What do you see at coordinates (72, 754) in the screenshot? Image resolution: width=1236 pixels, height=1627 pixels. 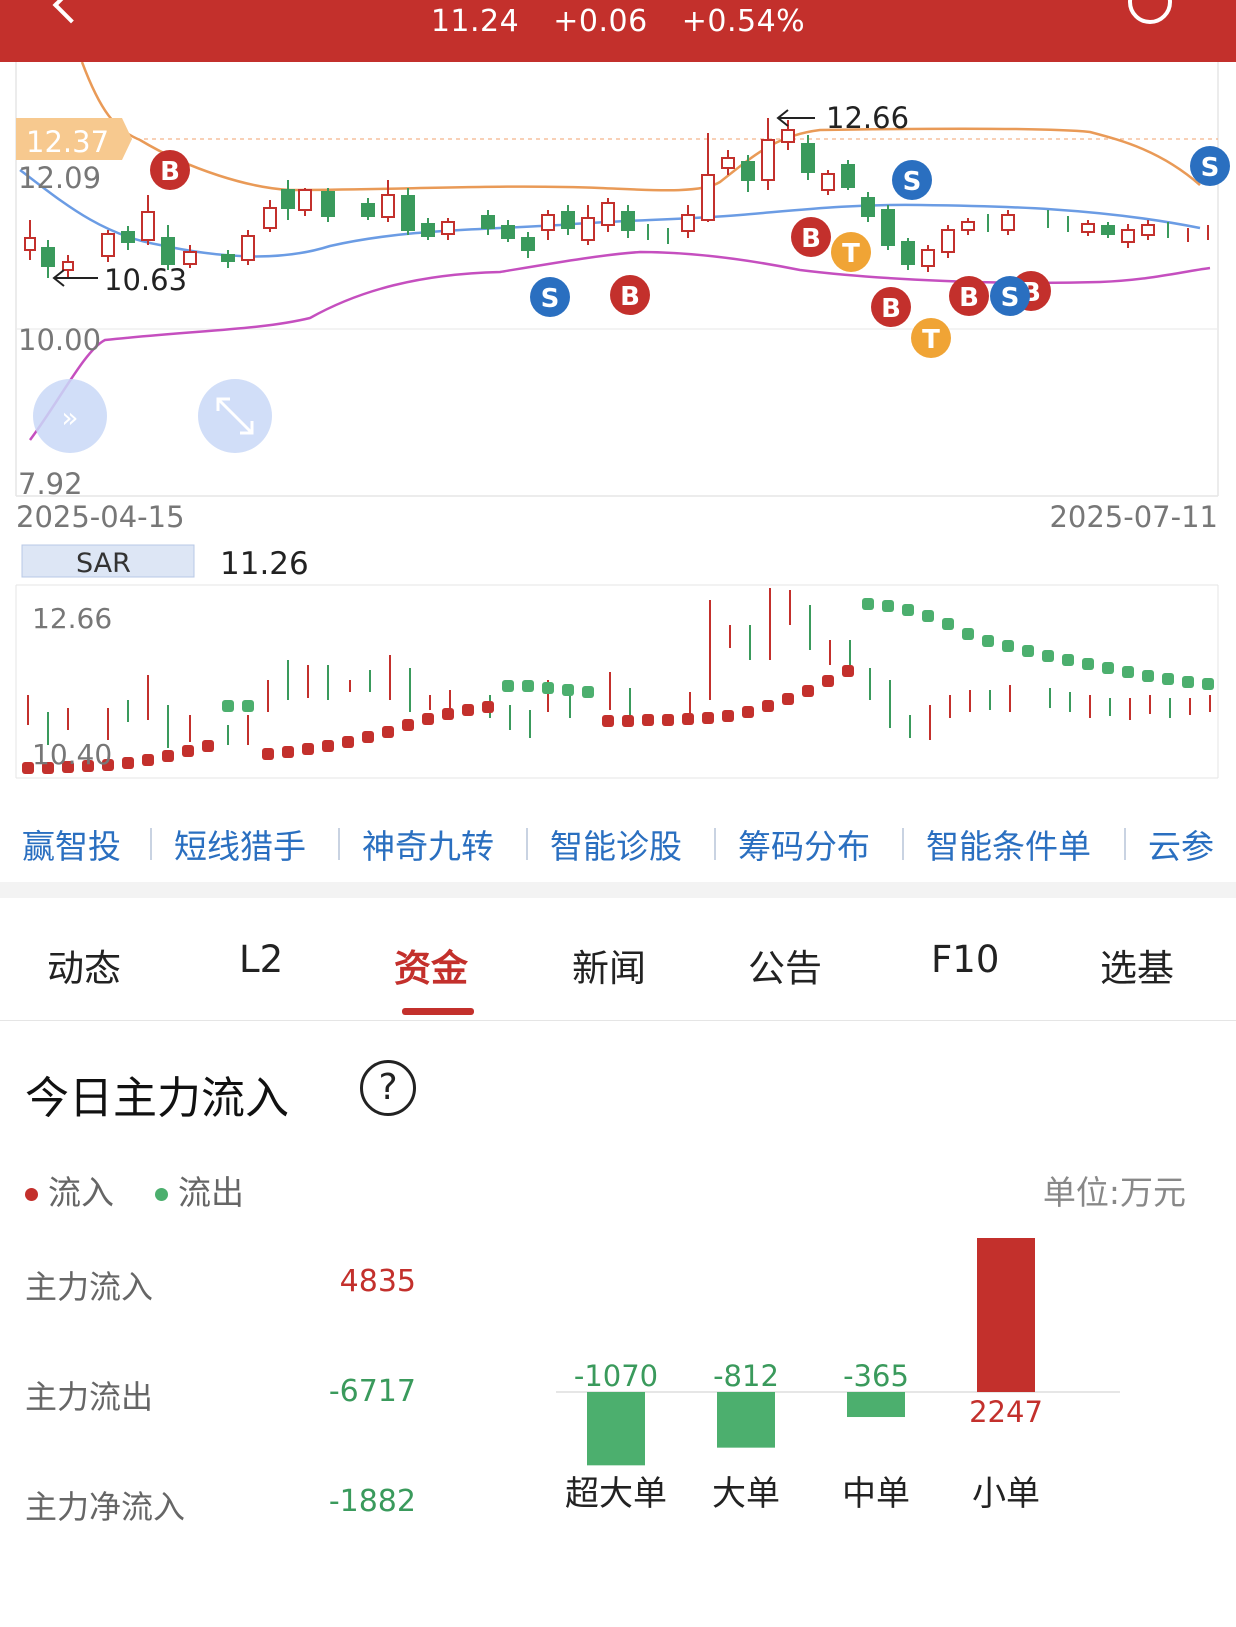 I see `sar-axis-bottom: 10.40` at bounding box center [72, 754].